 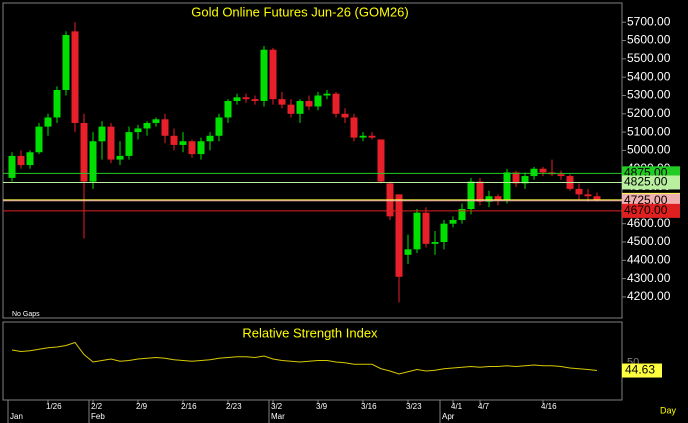 What do you see at coordinates (649, 259) in the screenshot?
I see `y-tick-label: 4400.00` at bounding box center [649, 259].